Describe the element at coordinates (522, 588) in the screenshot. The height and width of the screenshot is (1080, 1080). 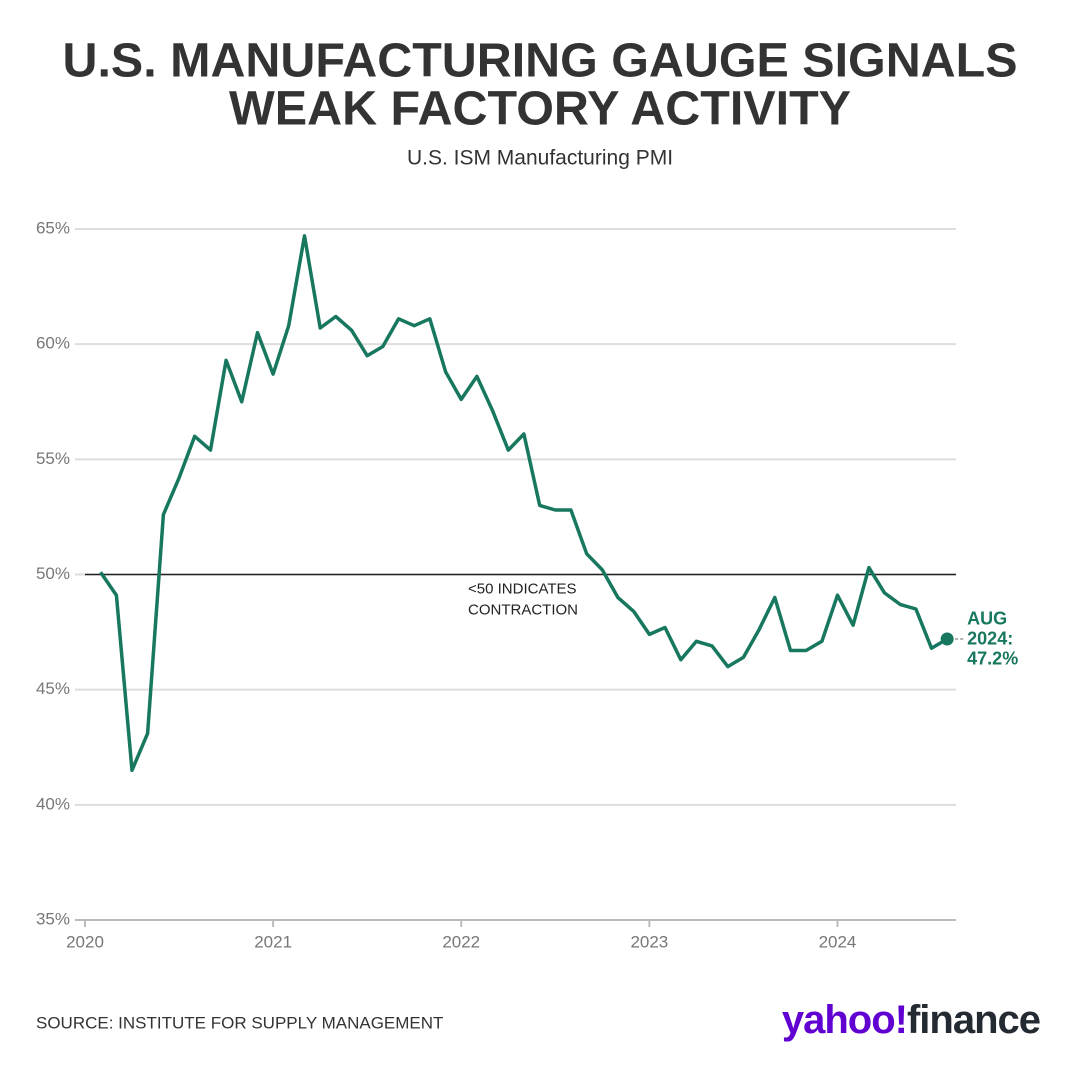
I see `reference-label: <50 INDICATES` at that location.